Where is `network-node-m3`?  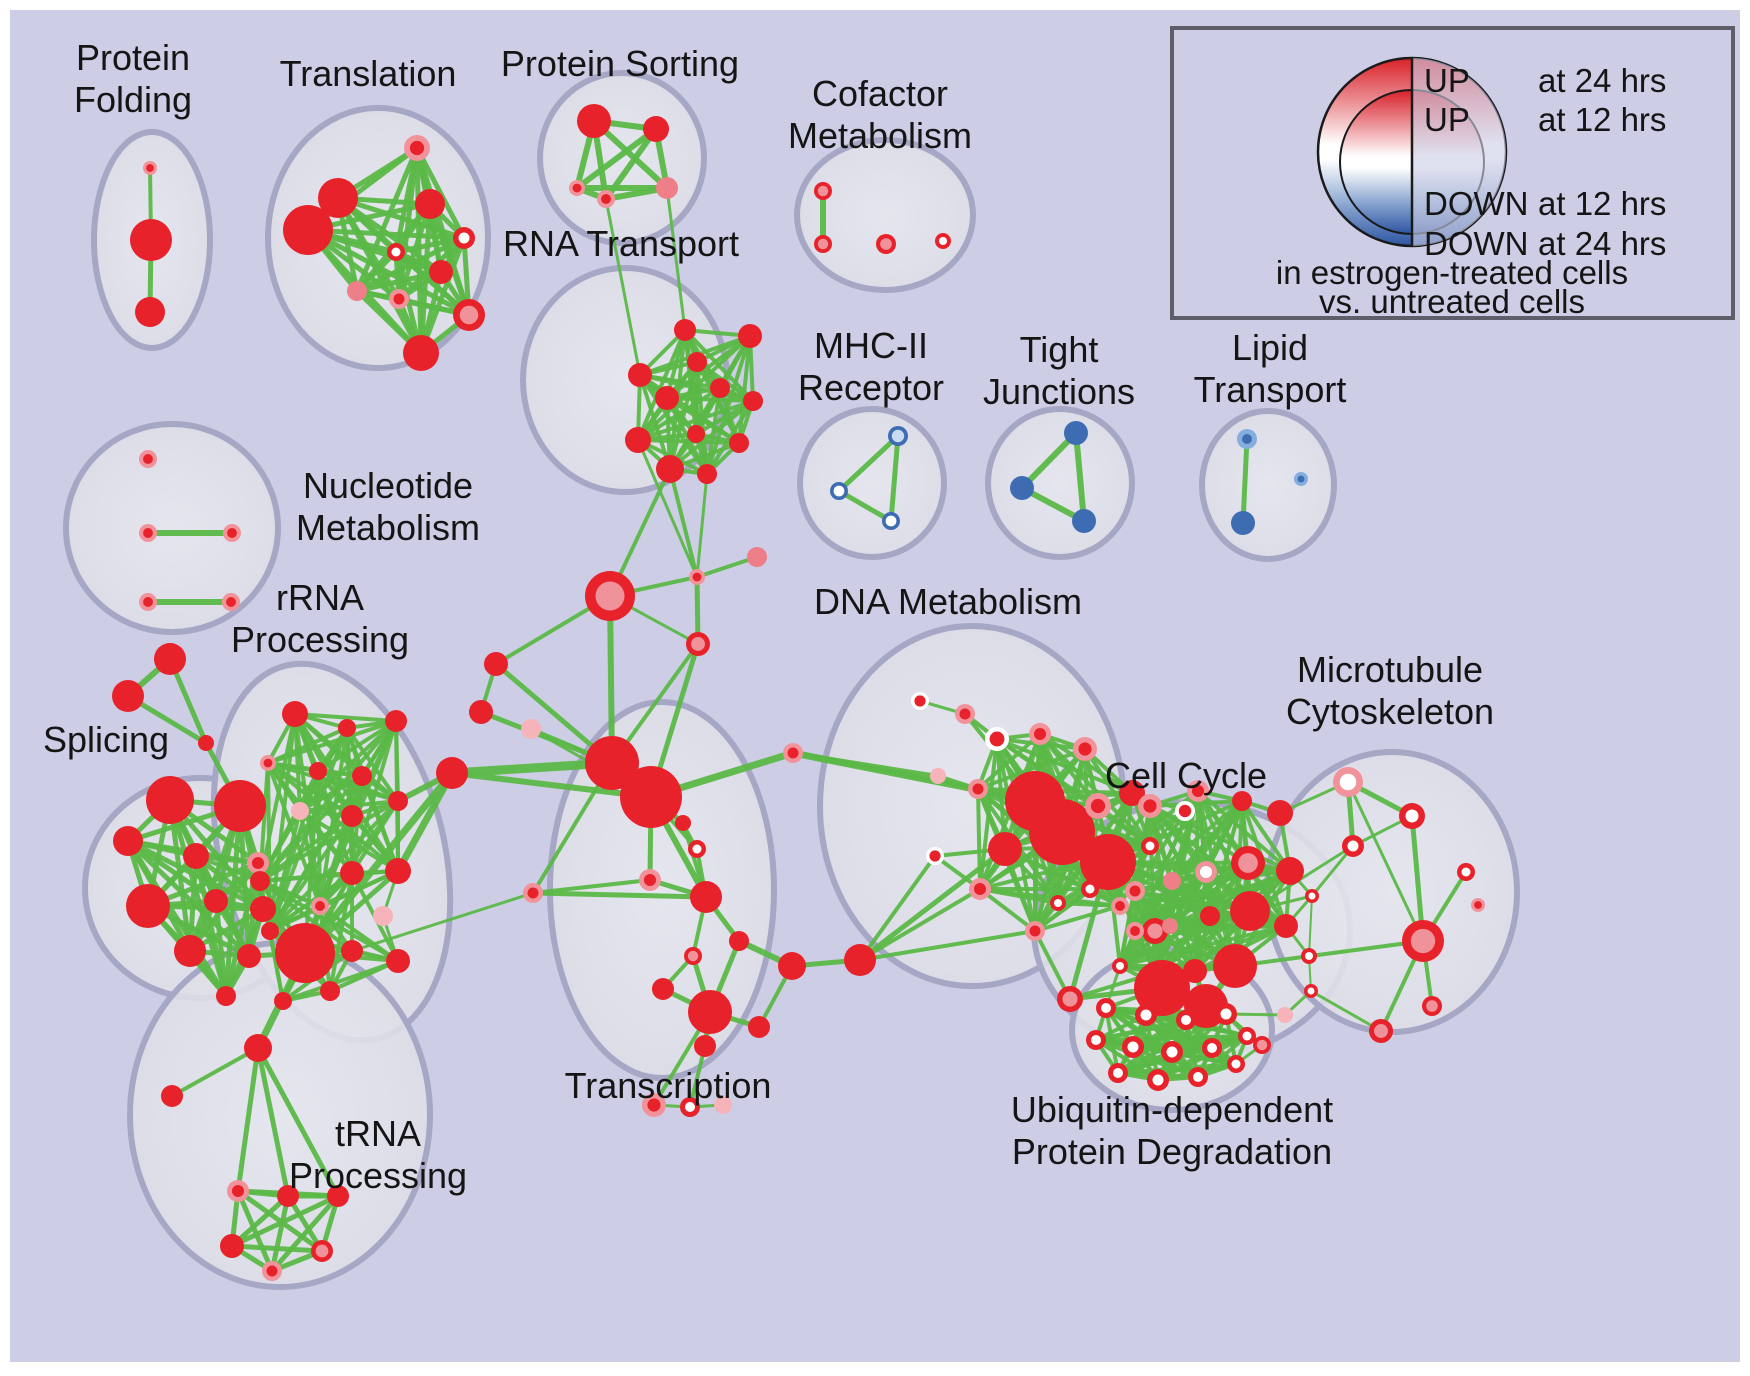
network-node-m3 is located at coordinates (891, 521).